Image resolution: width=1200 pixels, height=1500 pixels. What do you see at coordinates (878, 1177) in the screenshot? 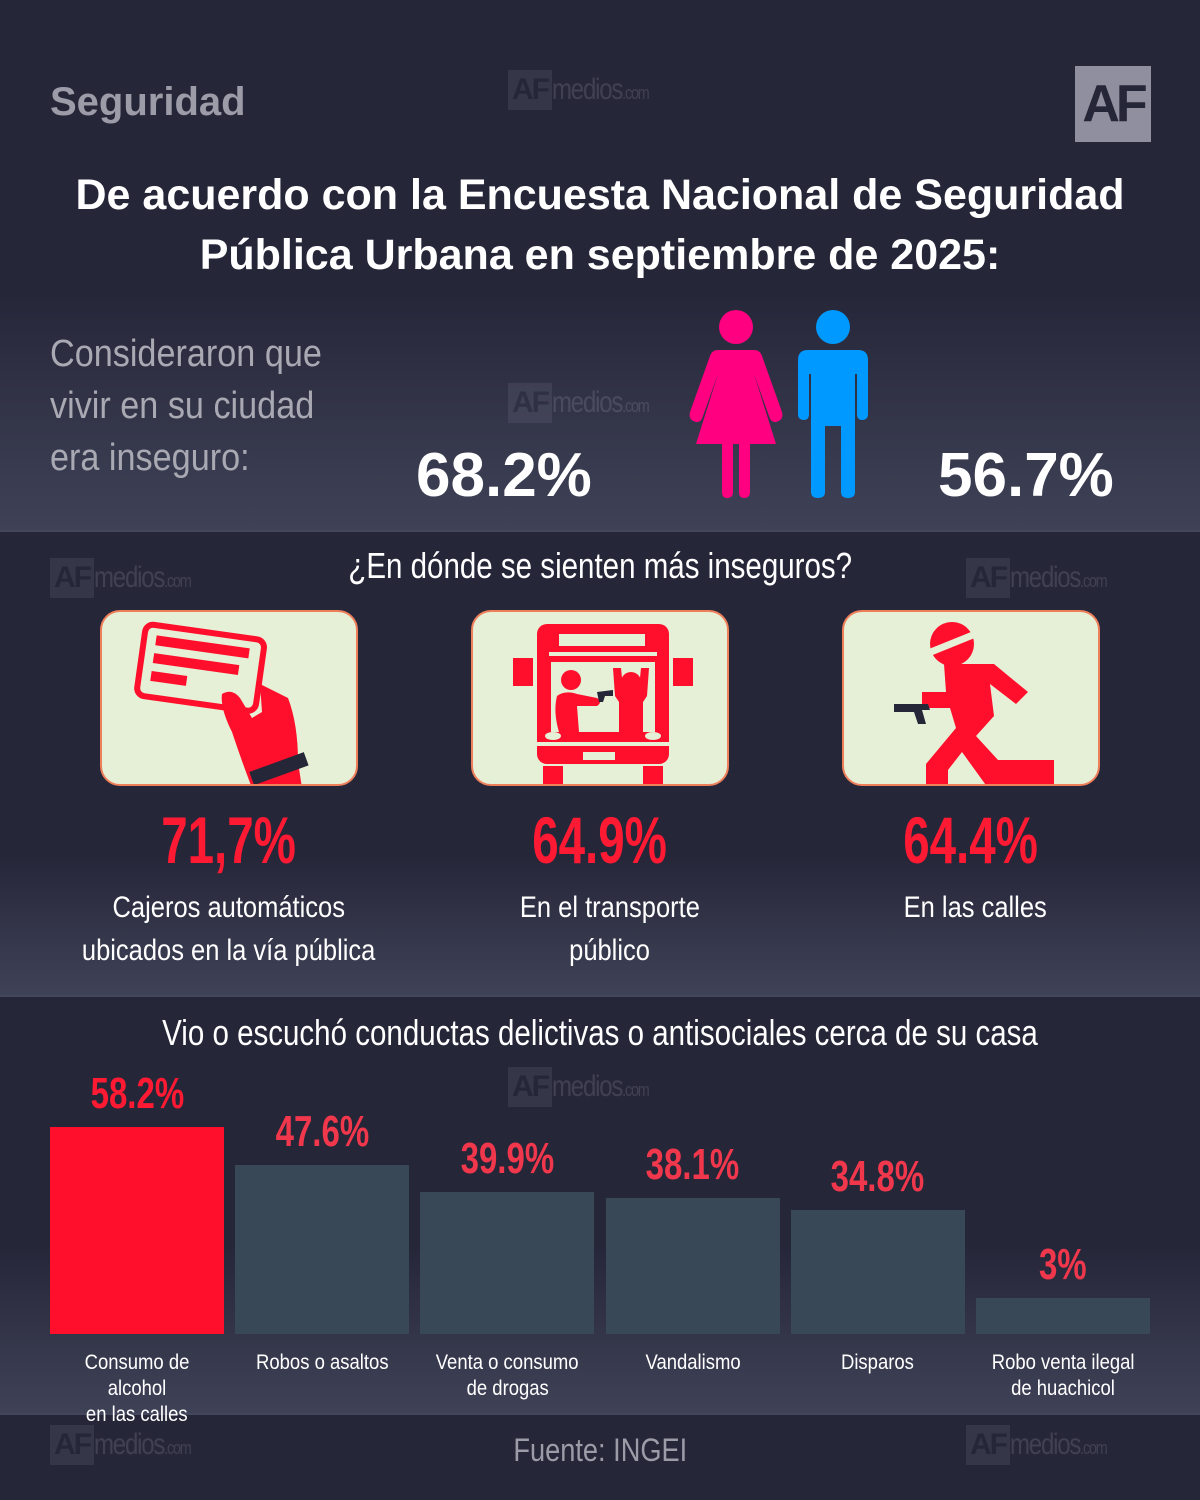
I see `bar-value-label: 34.8%` at bounding box center [878, 1177].